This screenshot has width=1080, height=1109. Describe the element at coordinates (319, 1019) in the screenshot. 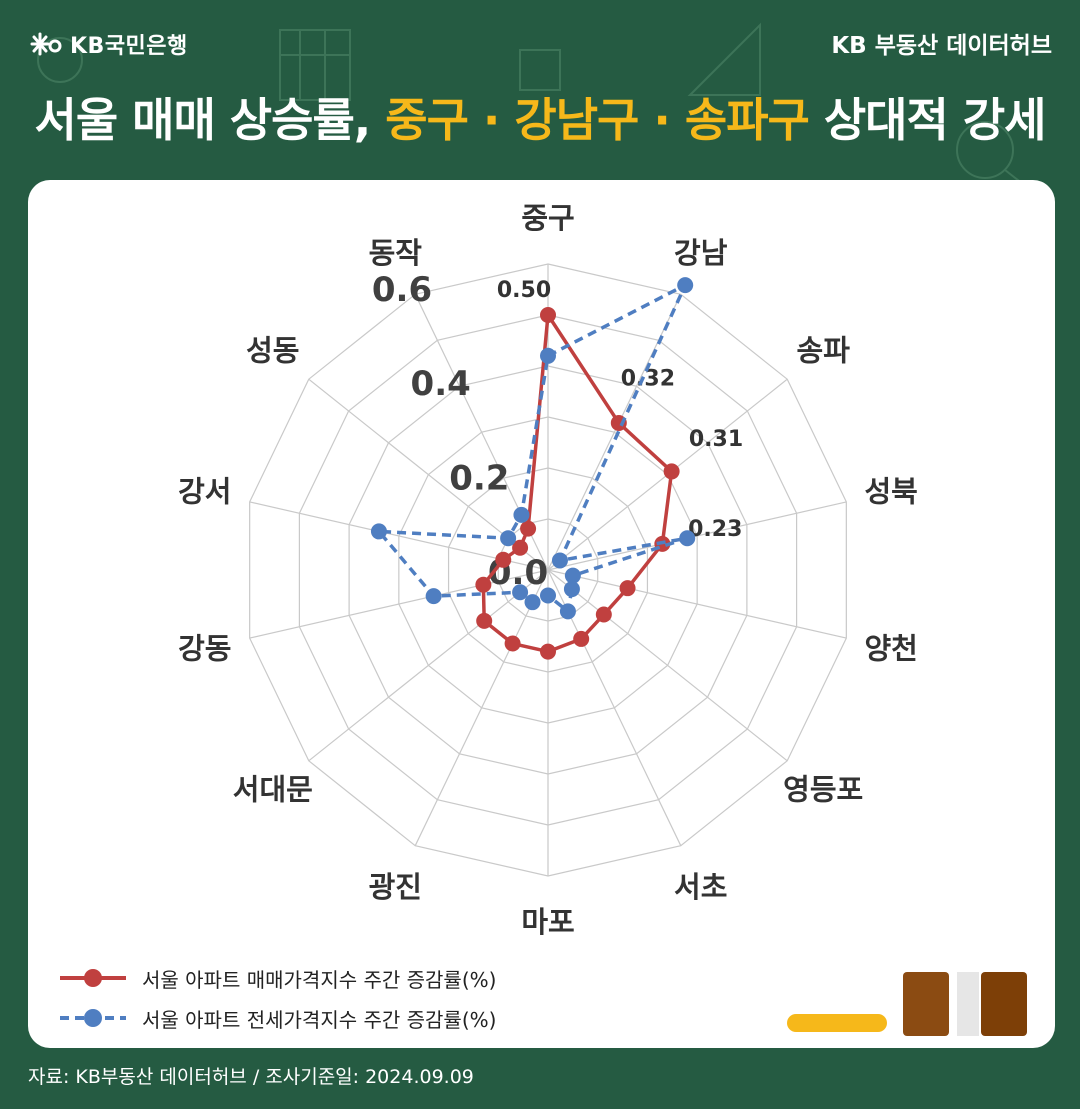

I see `legend-label-jeonse: 서울 아파트 전세가격지수 주간 증감률(%)` at that location.